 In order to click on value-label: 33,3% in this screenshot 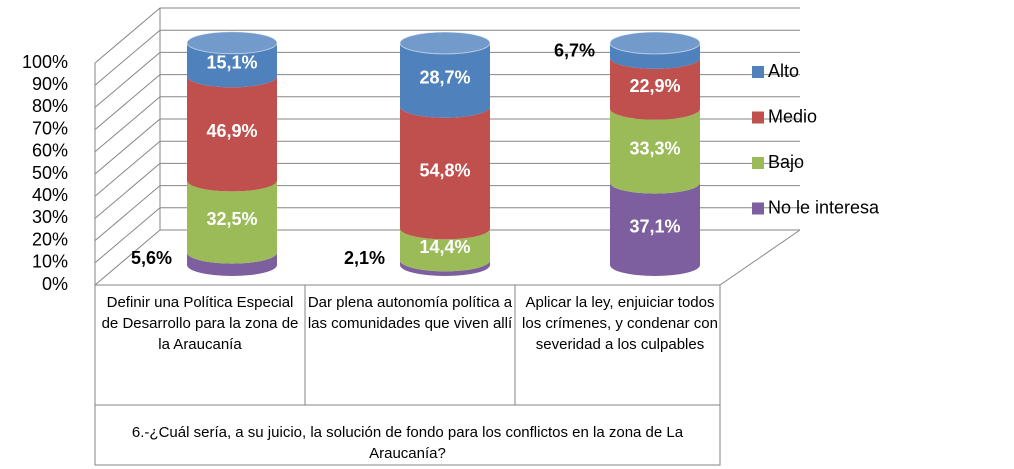, I will do `click(654, 148)`.